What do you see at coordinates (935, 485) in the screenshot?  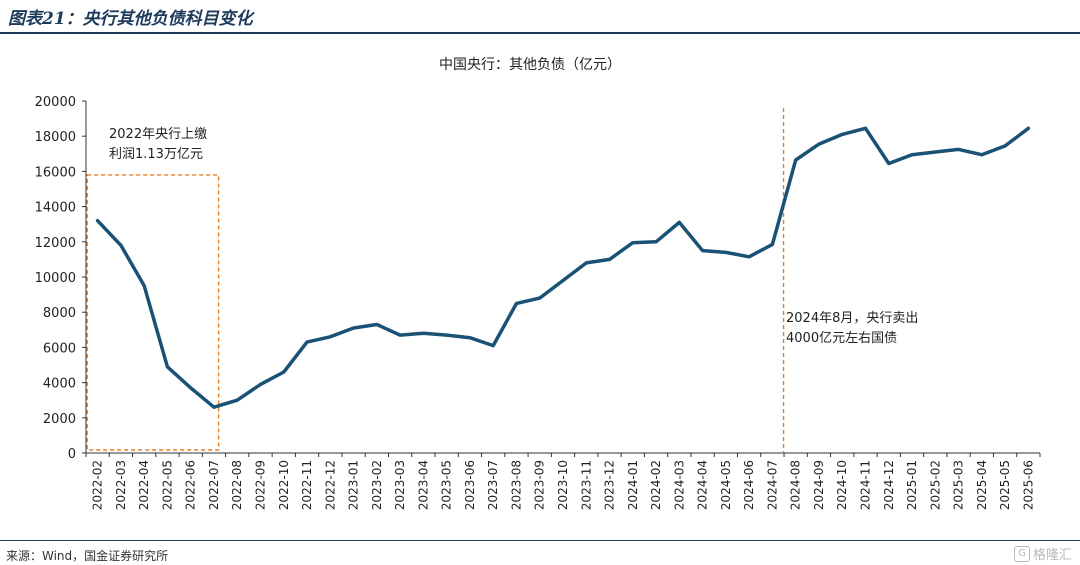 I see `x-tick-label: 2025-02` at bounding box center [935, 485].